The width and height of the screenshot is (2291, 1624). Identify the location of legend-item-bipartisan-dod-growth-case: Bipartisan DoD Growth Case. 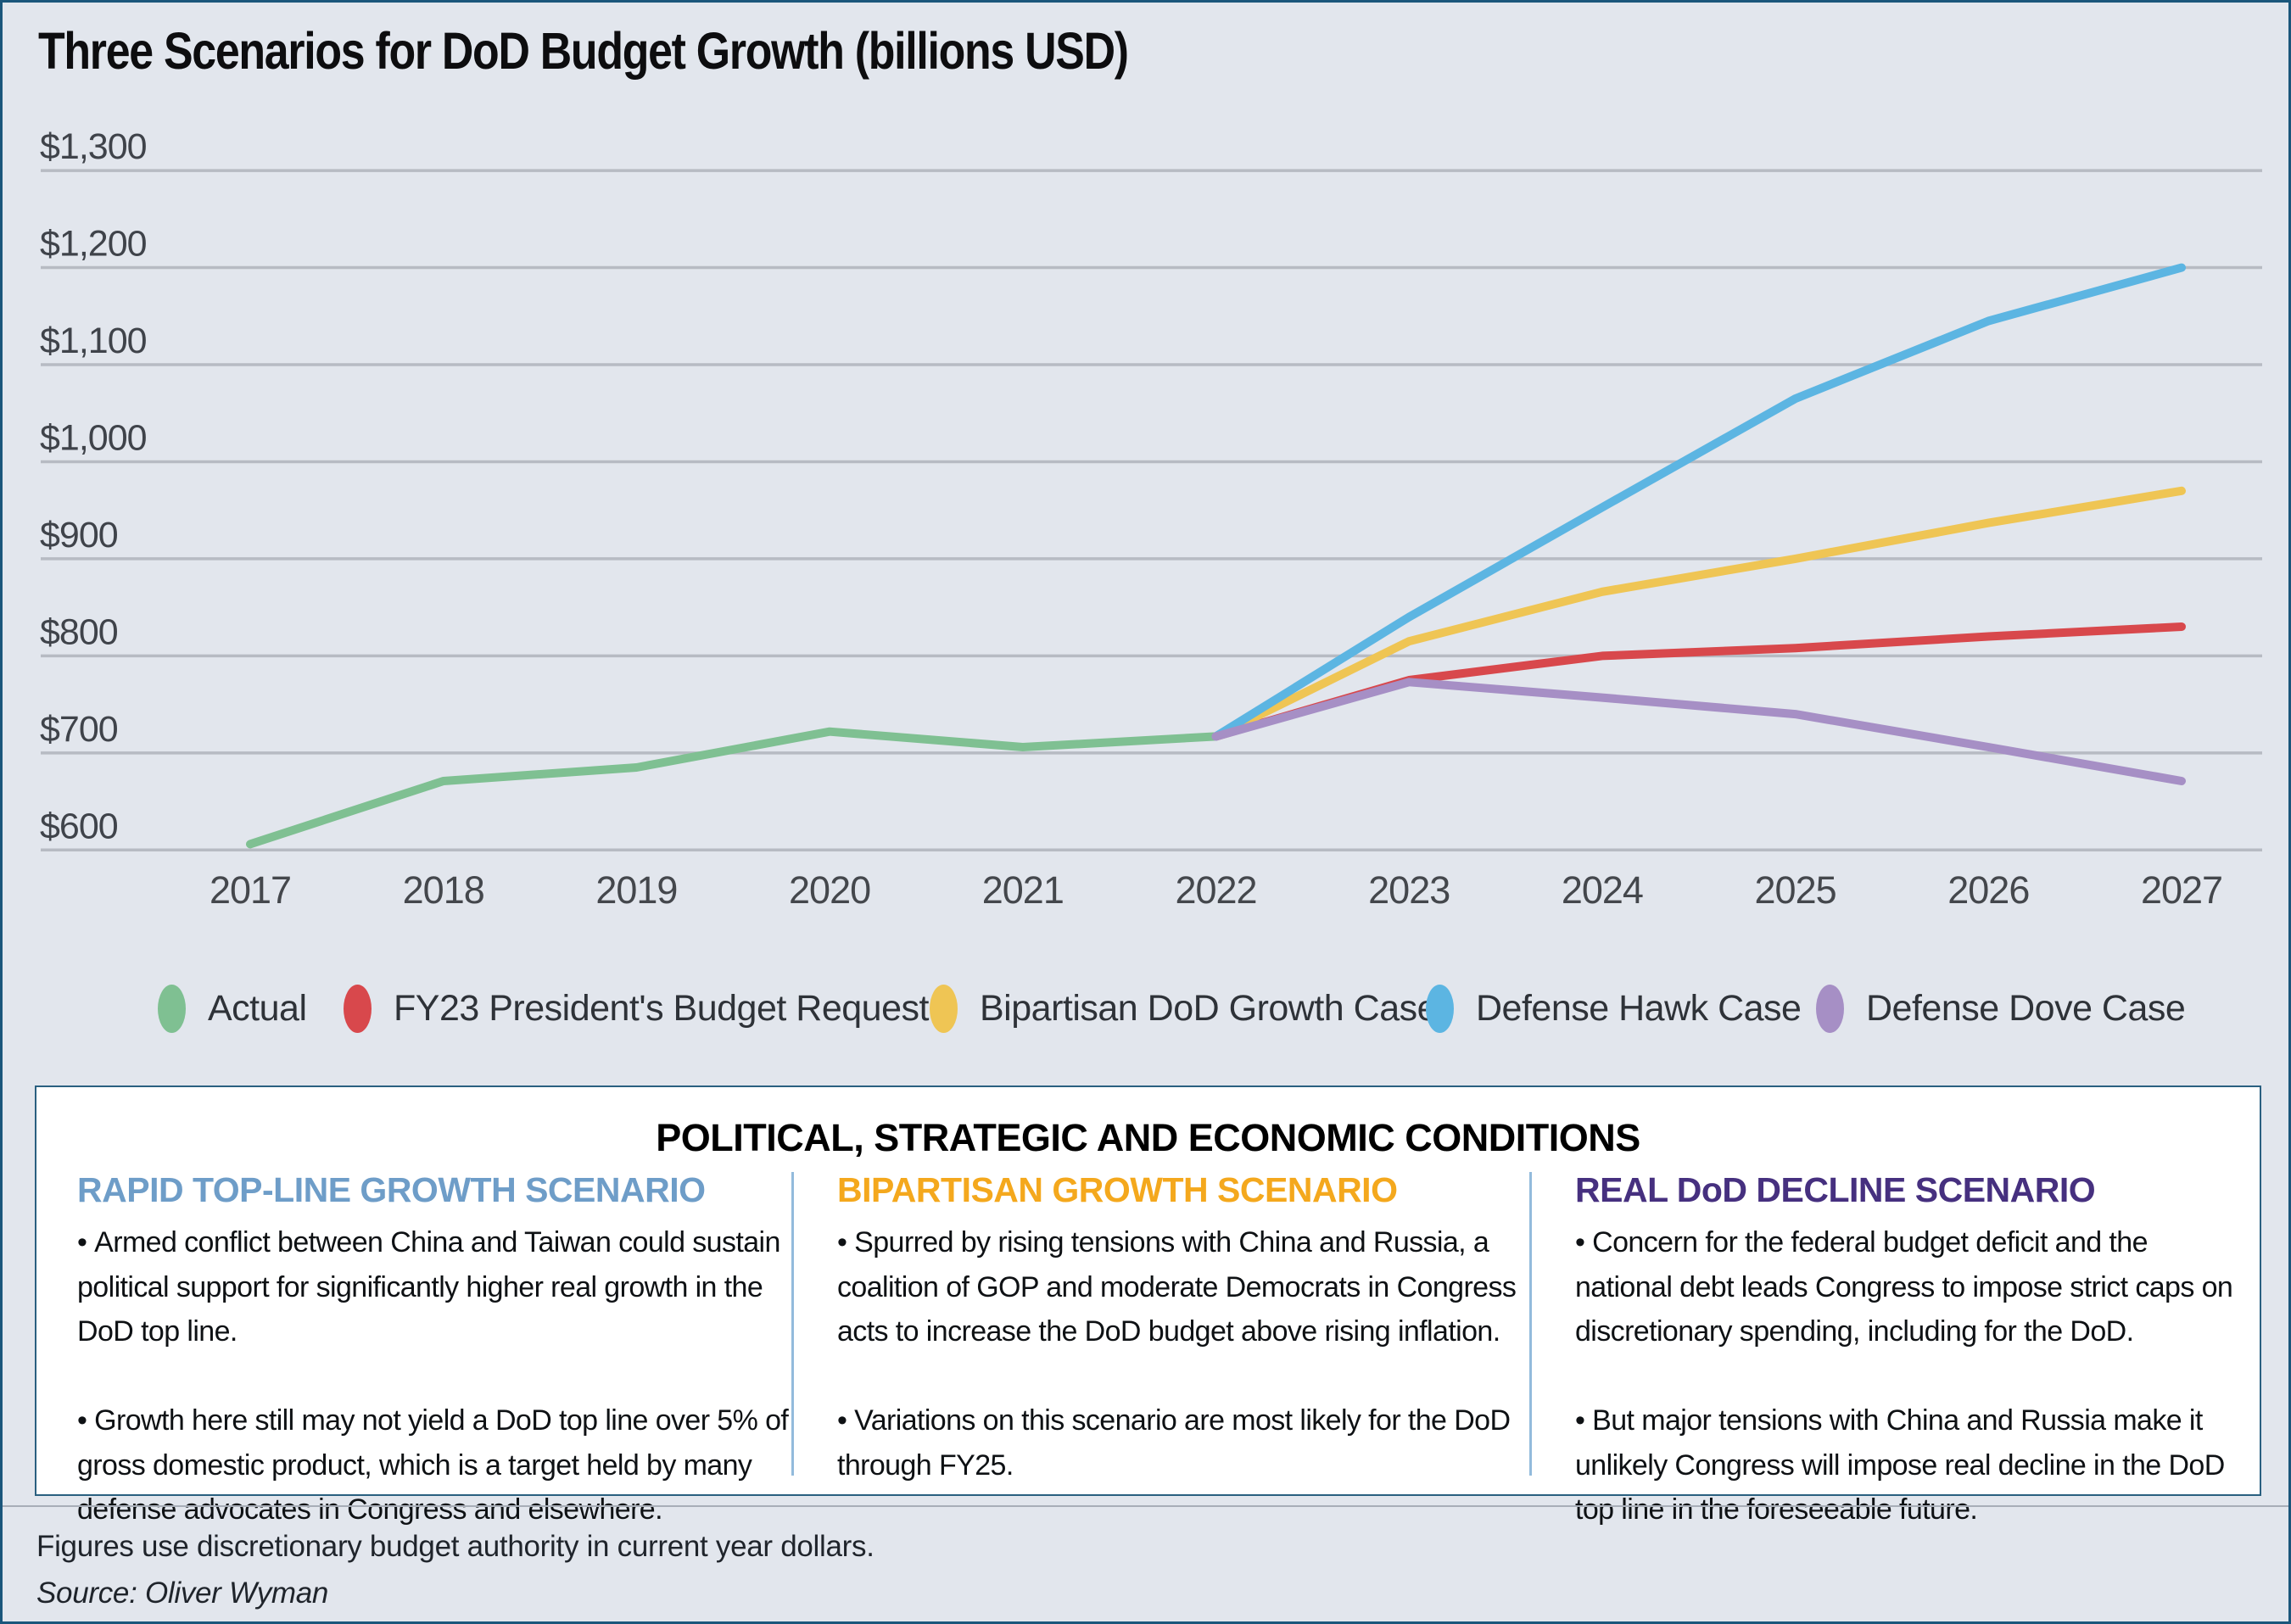
(1184, 1008).